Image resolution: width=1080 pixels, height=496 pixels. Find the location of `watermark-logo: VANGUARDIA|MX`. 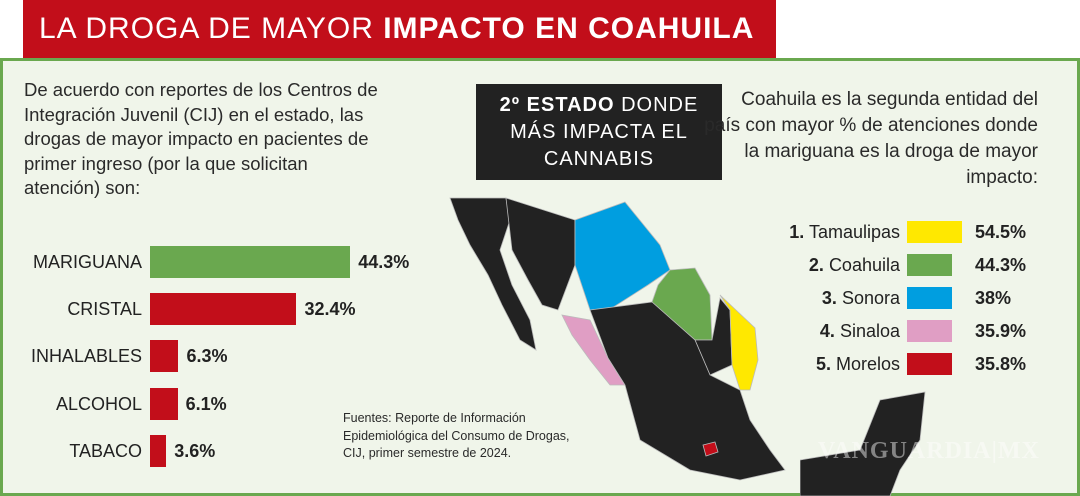

watermark-logo: VANGUARDIA|MX is located at coordinates (929, 451).